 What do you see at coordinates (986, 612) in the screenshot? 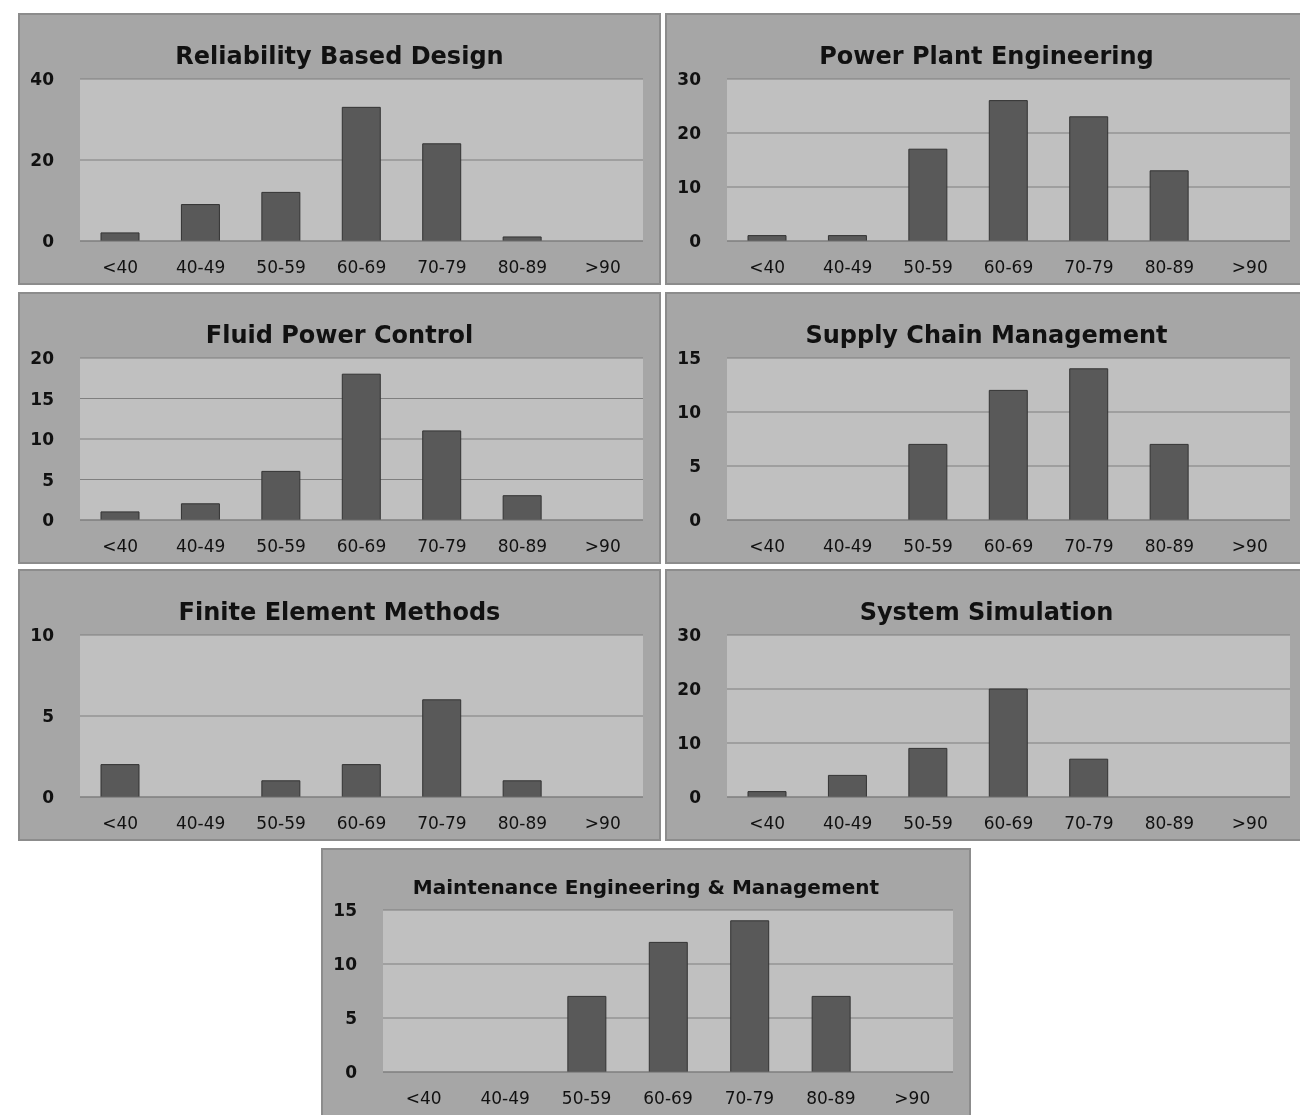
I see `chart-title: System Simulation` at bounding box center [986, 612].